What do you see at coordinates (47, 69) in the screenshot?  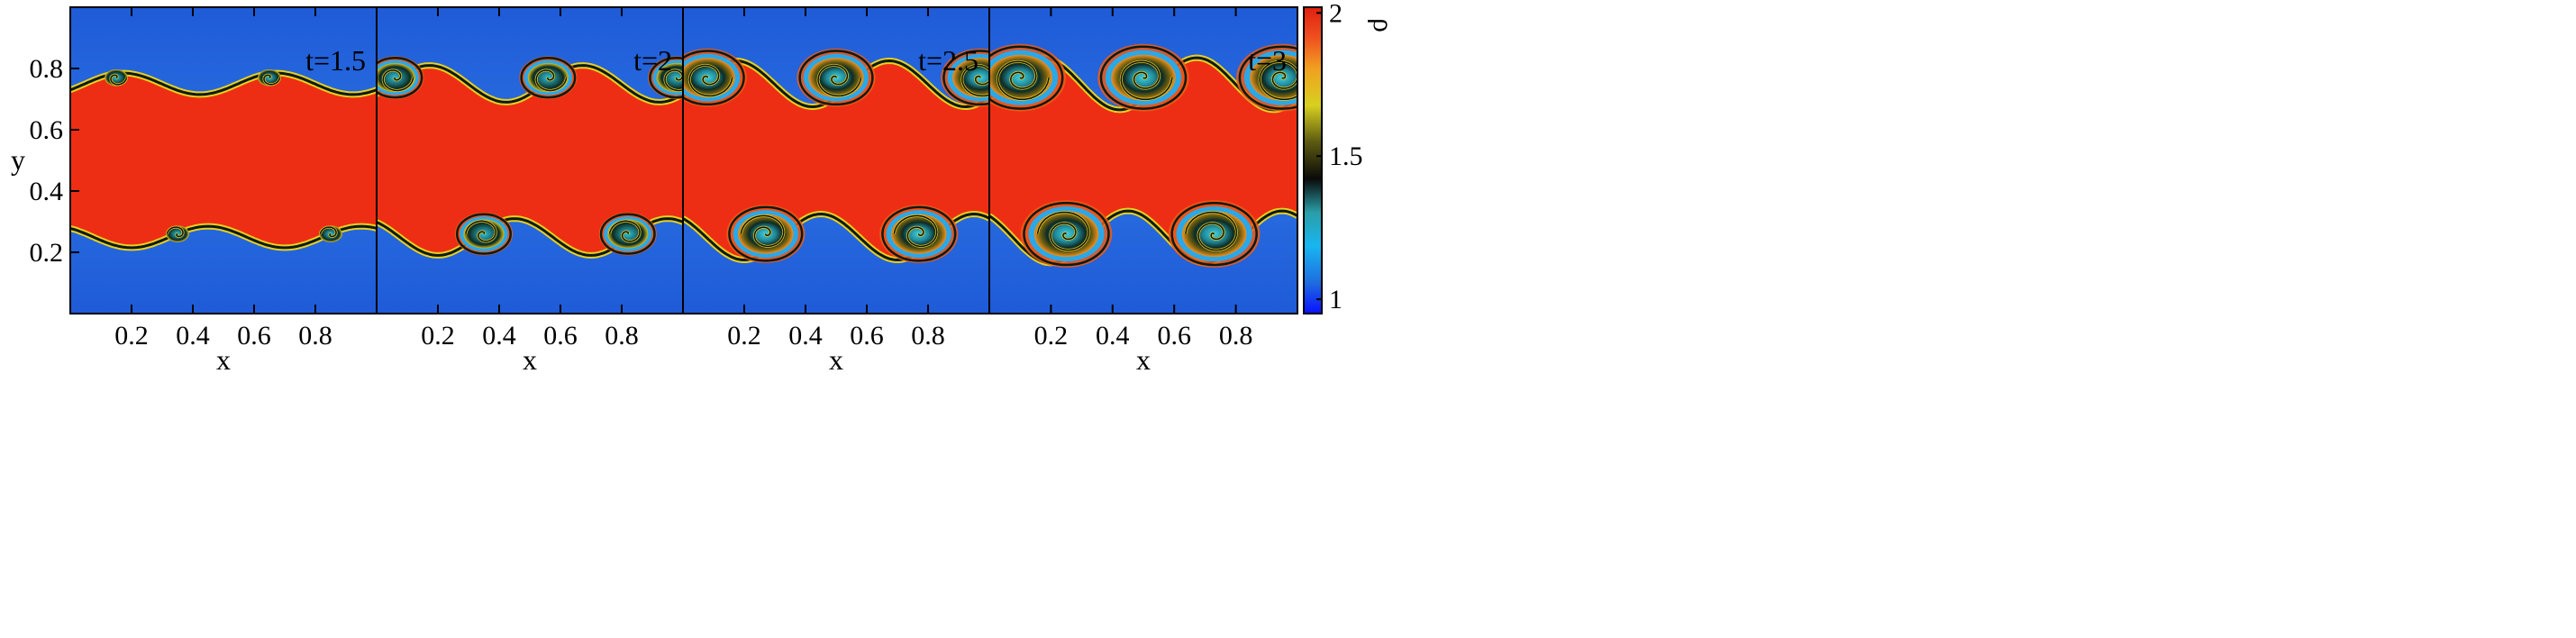 I see `y-tick-label: 0.8` at bounding box center [47, 69].